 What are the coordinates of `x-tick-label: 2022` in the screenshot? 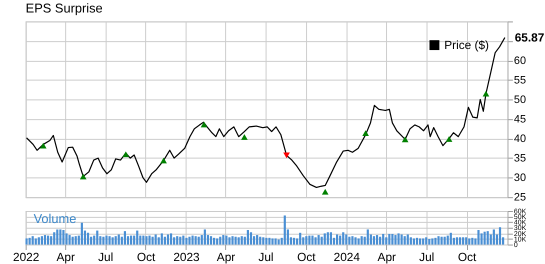 It's located at (26, 257).